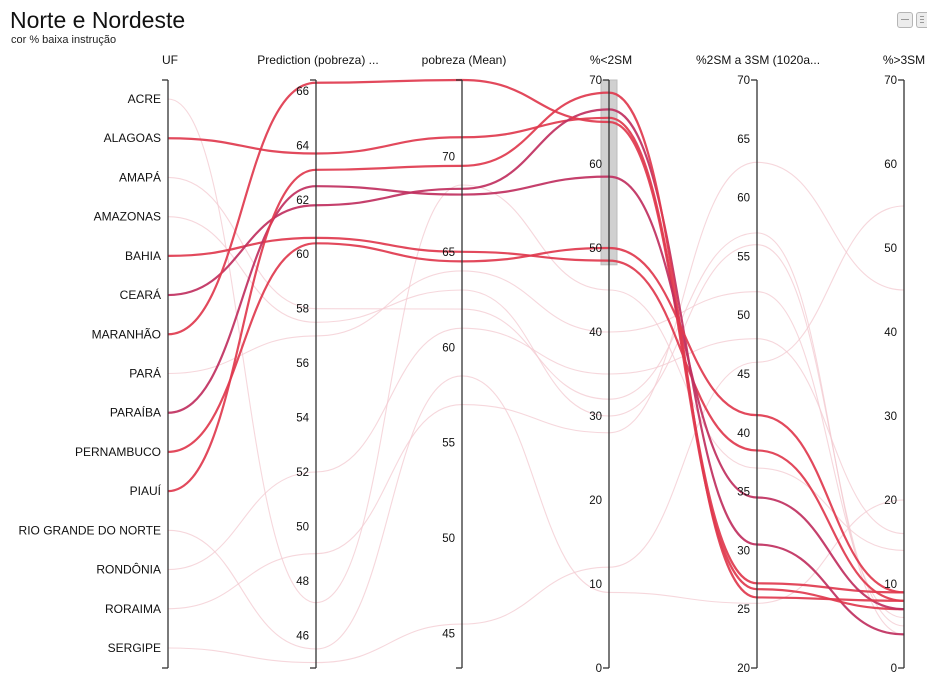 This screenshot has width=932, height=686. I want to click on category-label-alagoas: ALAGOAS, so click(132, 138).